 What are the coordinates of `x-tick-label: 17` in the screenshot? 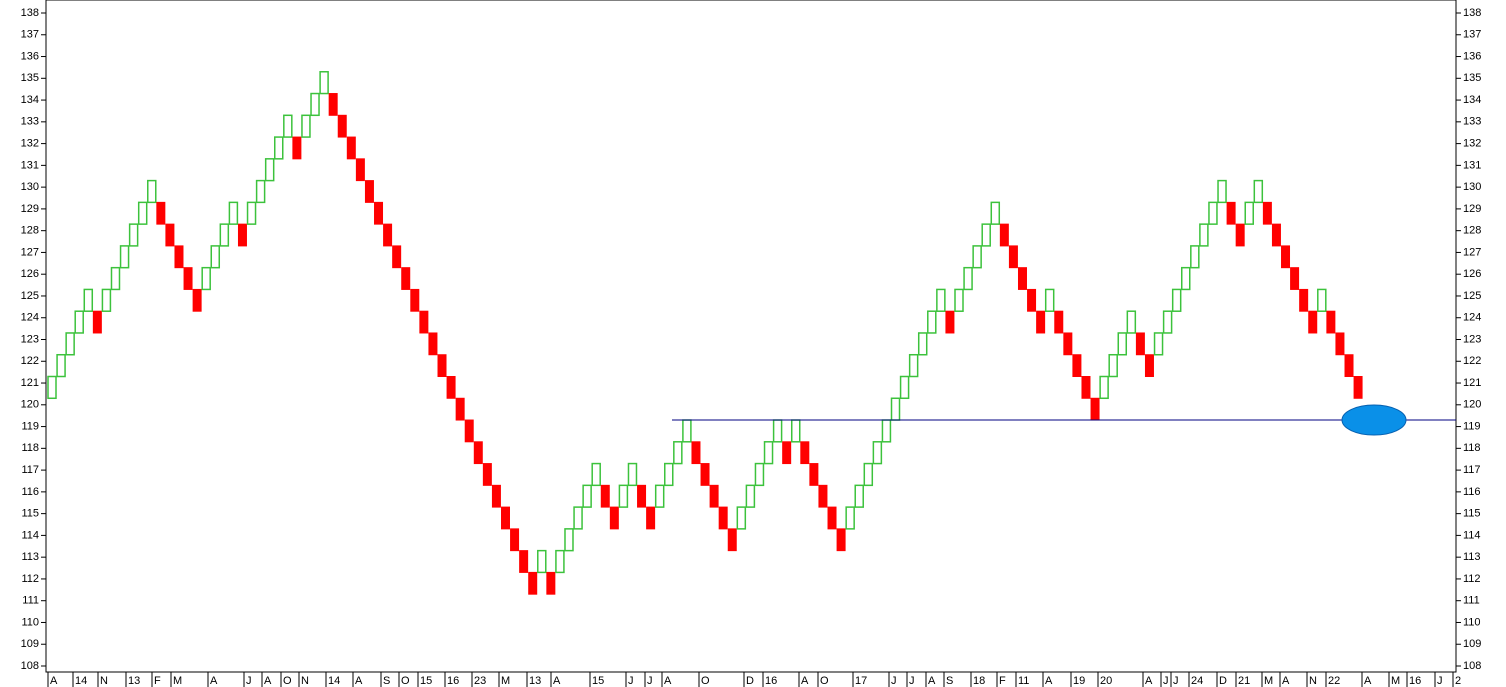 It's located at (861, 681).